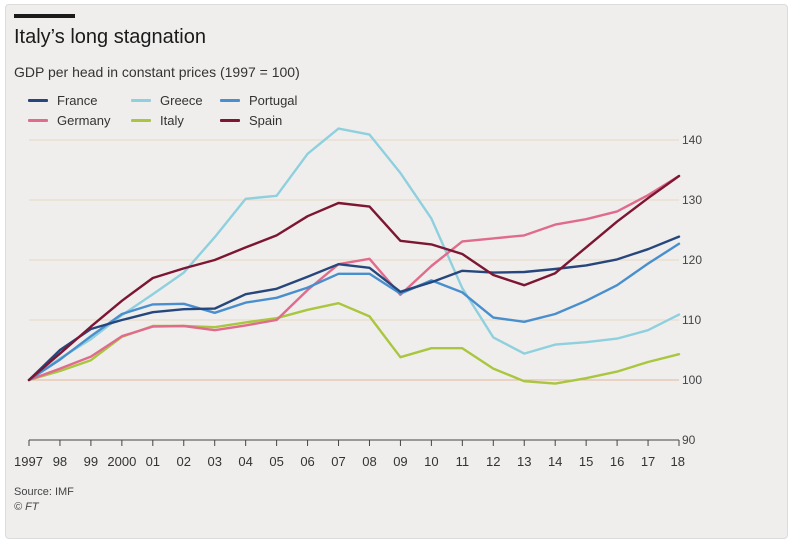  Describe the element at coordinates (400, 461) in the screenshot. I see `x-tick-label-2009: 09` at that location.